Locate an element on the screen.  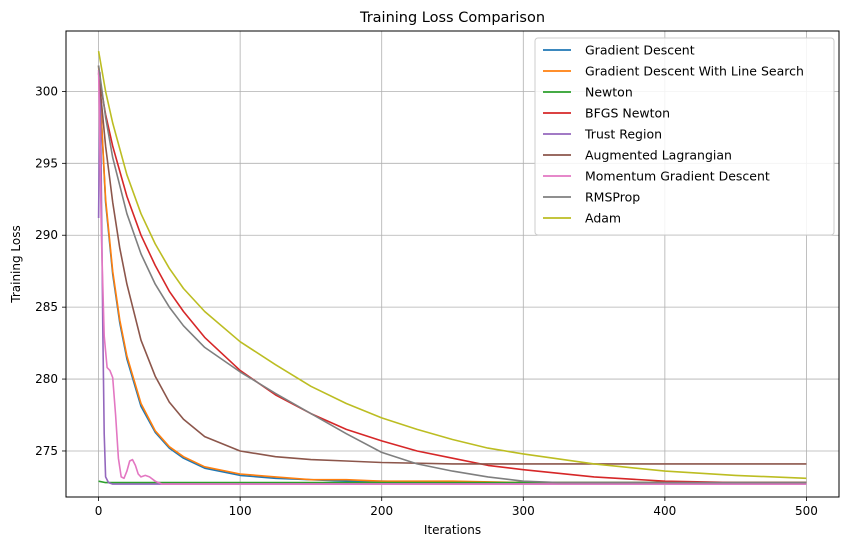
x-tick-label: 300 is located at coordinates (523, 511).